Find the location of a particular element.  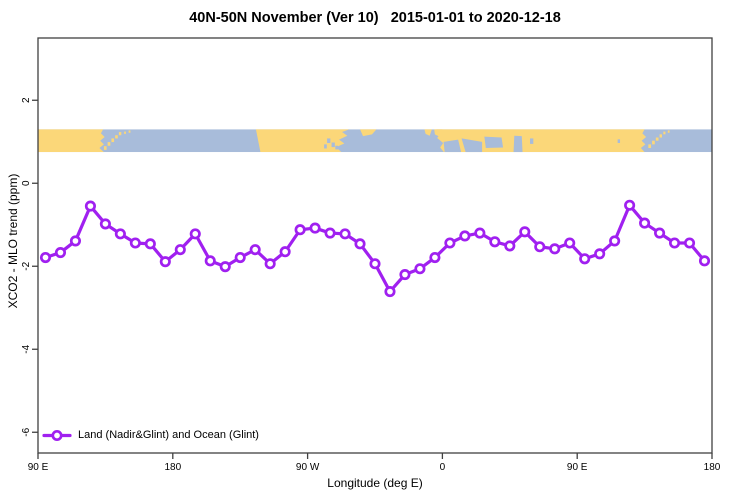

y-tick-label: -4 is located at coordinates (26, 348).